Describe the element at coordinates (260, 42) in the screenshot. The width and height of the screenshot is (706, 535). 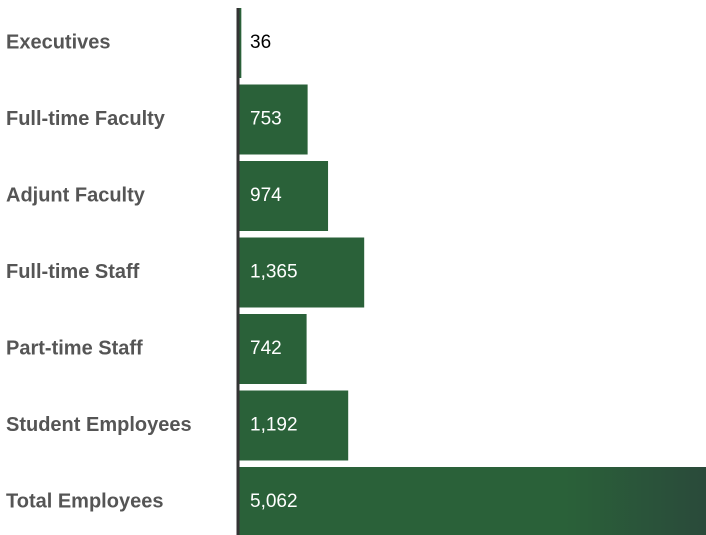
I see `value-label: 36` at that location.